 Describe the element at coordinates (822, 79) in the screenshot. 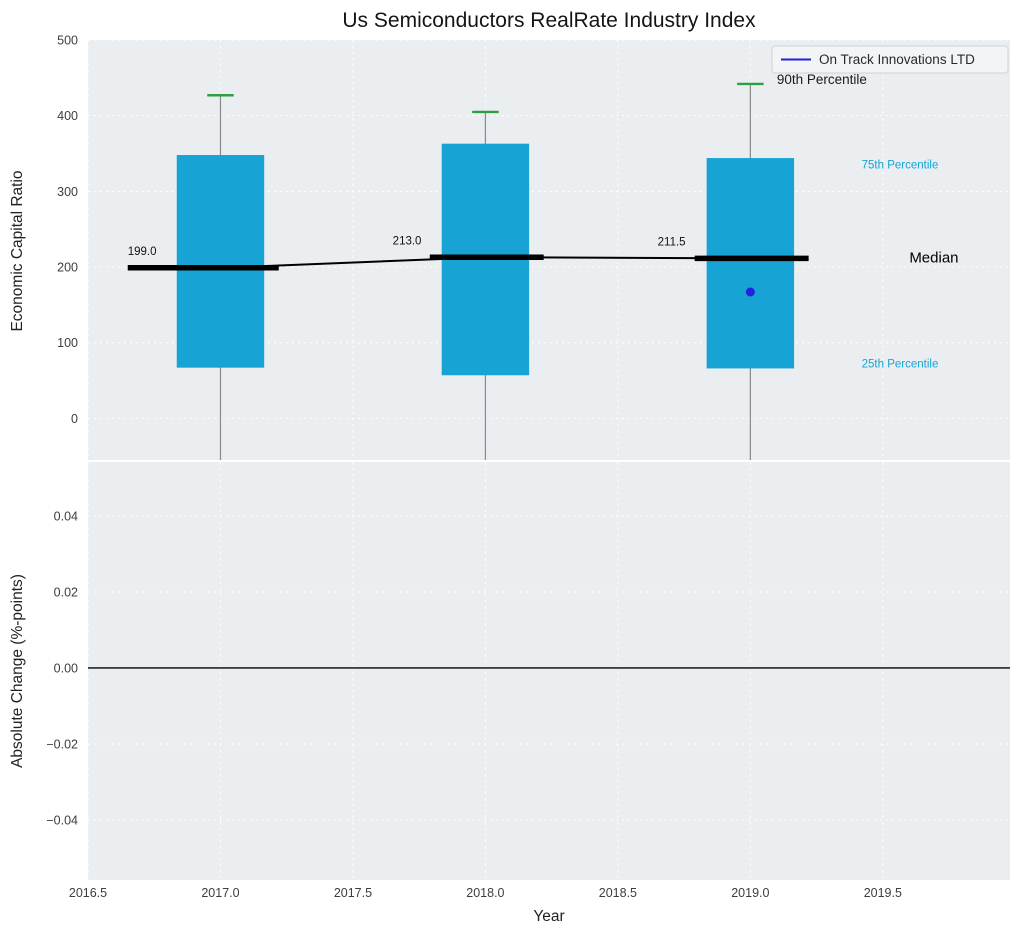

I see `annotation-90th-percentile: 90th Percentile` at that location.